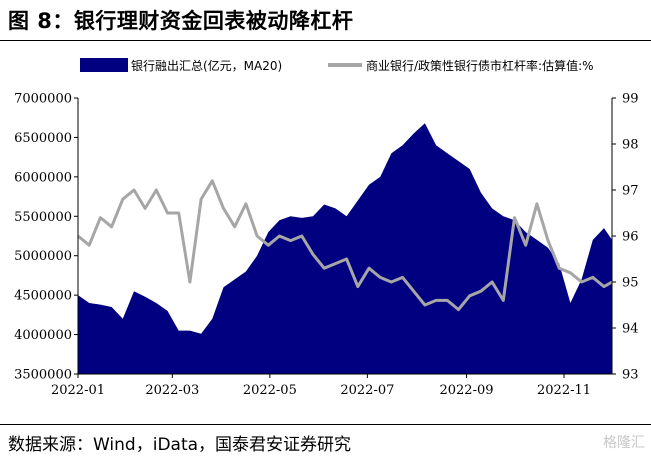  What do you see at coordinates (325, 40) in the screenshot?
I see `title-divider` at bounding box center [325, 40].